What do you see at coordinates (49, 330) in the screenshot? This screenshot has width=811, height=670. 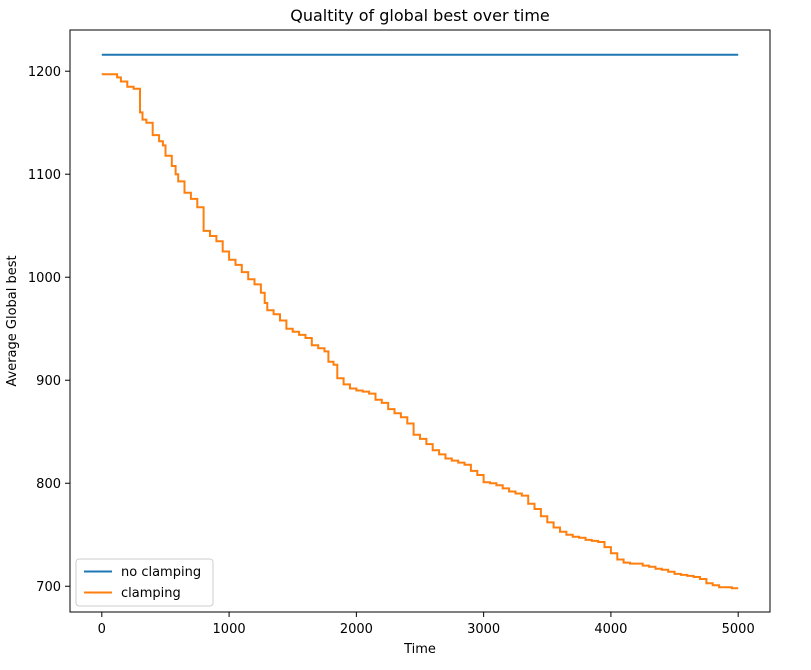 I see `y-axis-ticks: 700 800 900 1000 1100 1200` at bounding box center [49, 330].